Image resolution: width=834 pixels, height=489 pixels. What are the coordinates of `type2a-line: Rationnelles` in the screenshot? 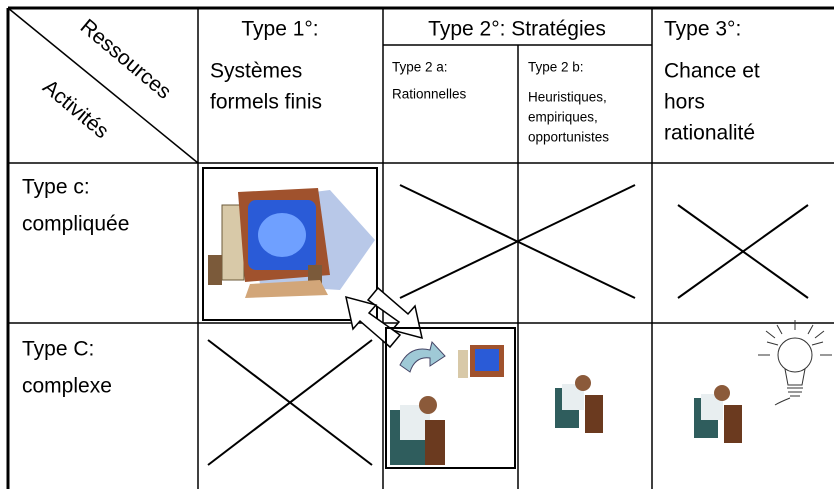 It's located at (429, 94).